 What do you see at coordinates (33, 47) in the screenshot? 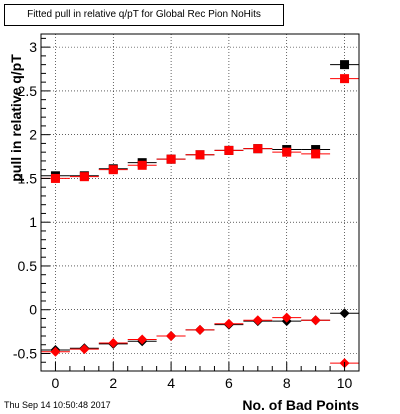
I see `y-tick-label: 3` at bounding box center [33, 47].